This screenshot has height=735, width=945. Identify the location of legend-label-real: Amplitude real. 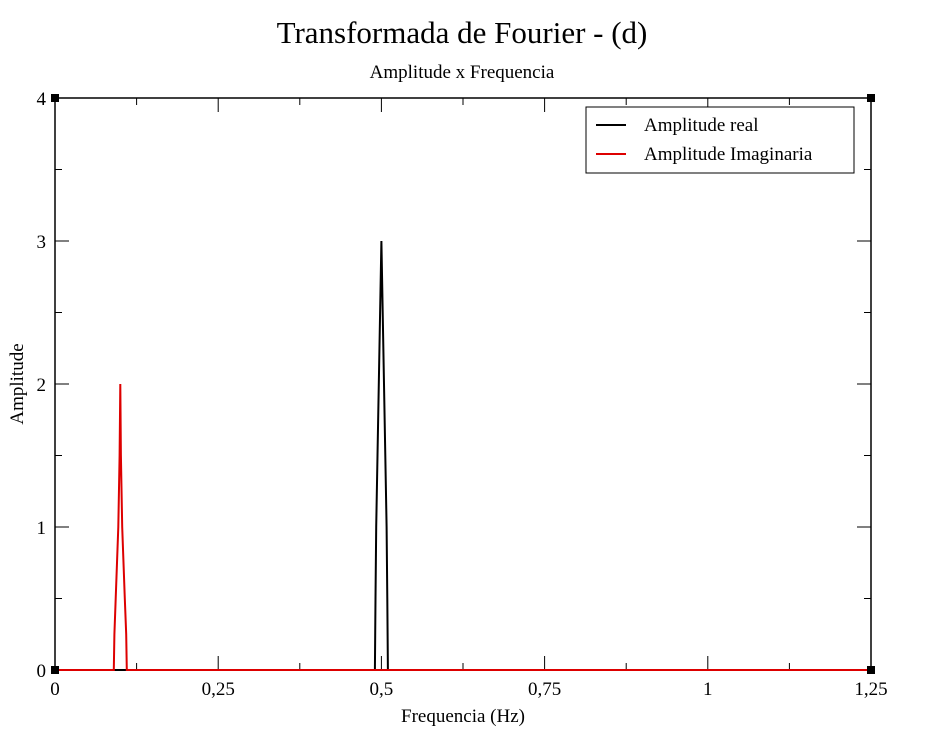
(701, 125).